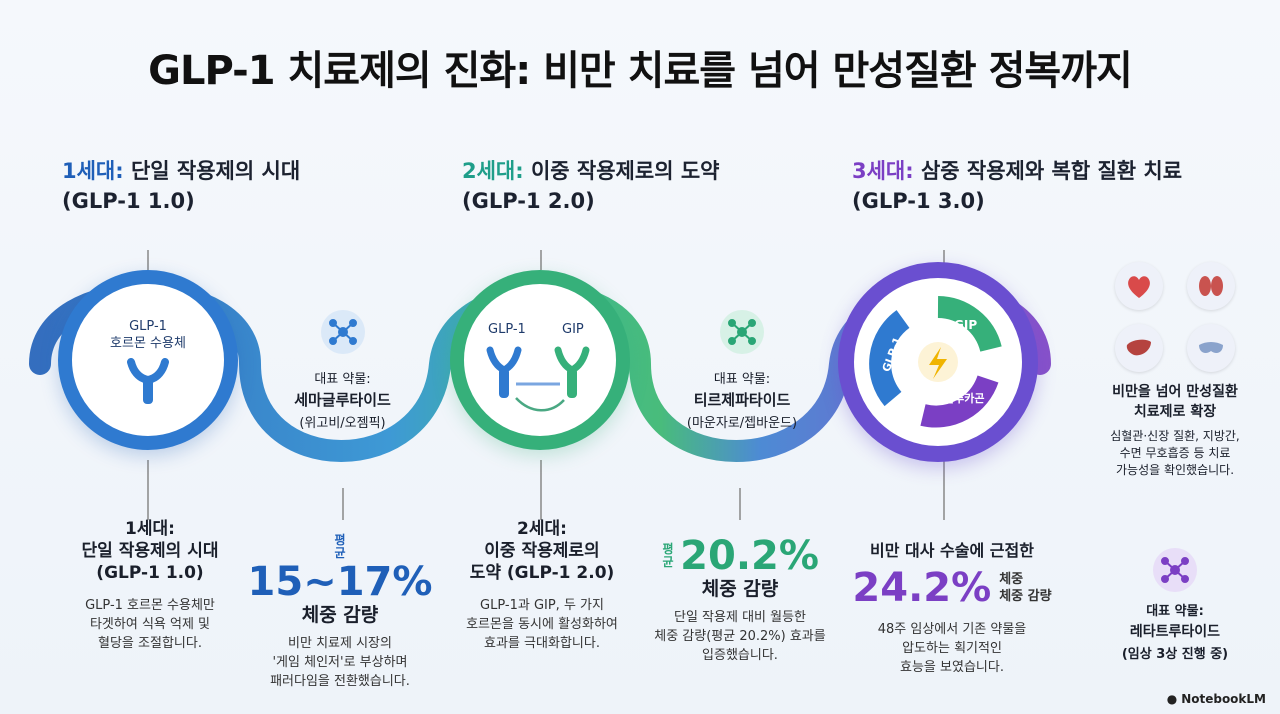 The image size is (1280, 714). Describe the element at coordinates (1139, 348) in the screenshot. I see `liver-icon` at that location.